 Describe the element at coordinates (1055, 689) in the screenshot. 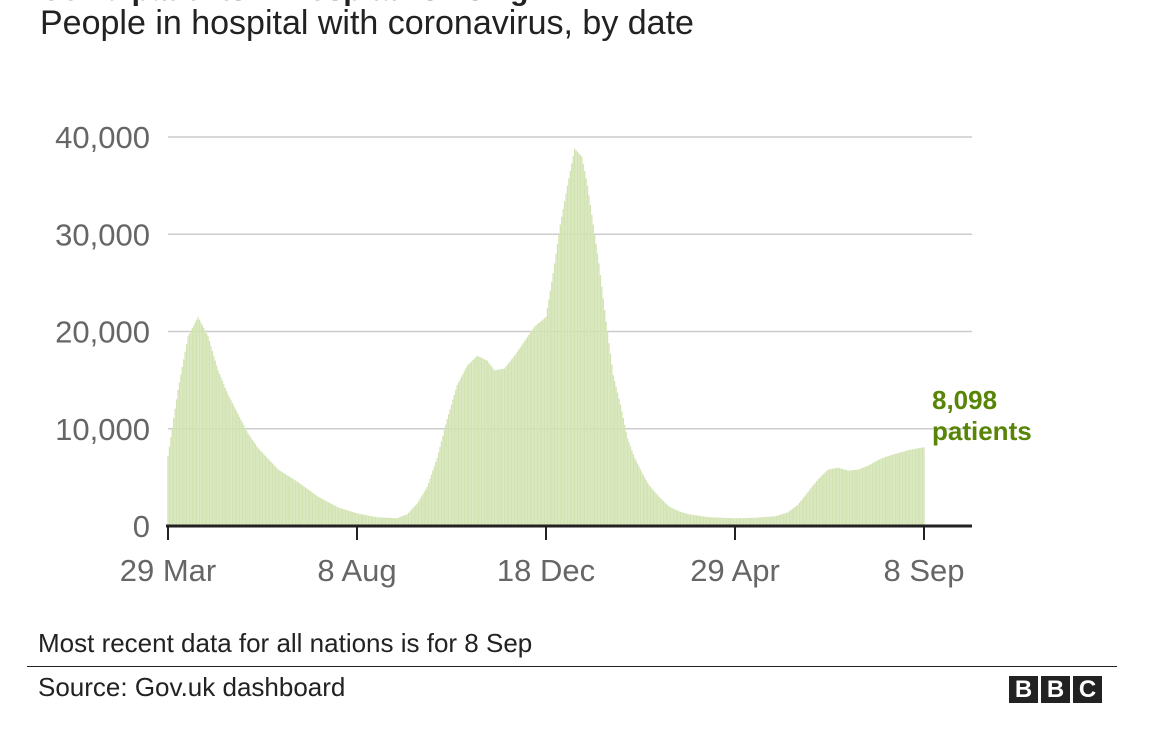

I see `bbc-logo: B B C` at that location.